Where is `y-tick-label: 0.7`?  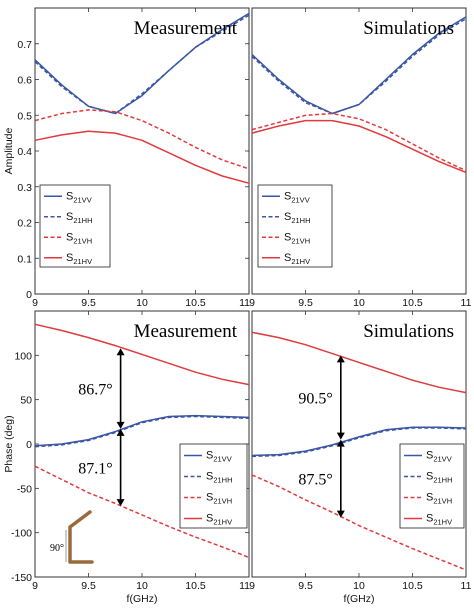 y-tick-label: 0.7 is located at coordinates (24, 45).